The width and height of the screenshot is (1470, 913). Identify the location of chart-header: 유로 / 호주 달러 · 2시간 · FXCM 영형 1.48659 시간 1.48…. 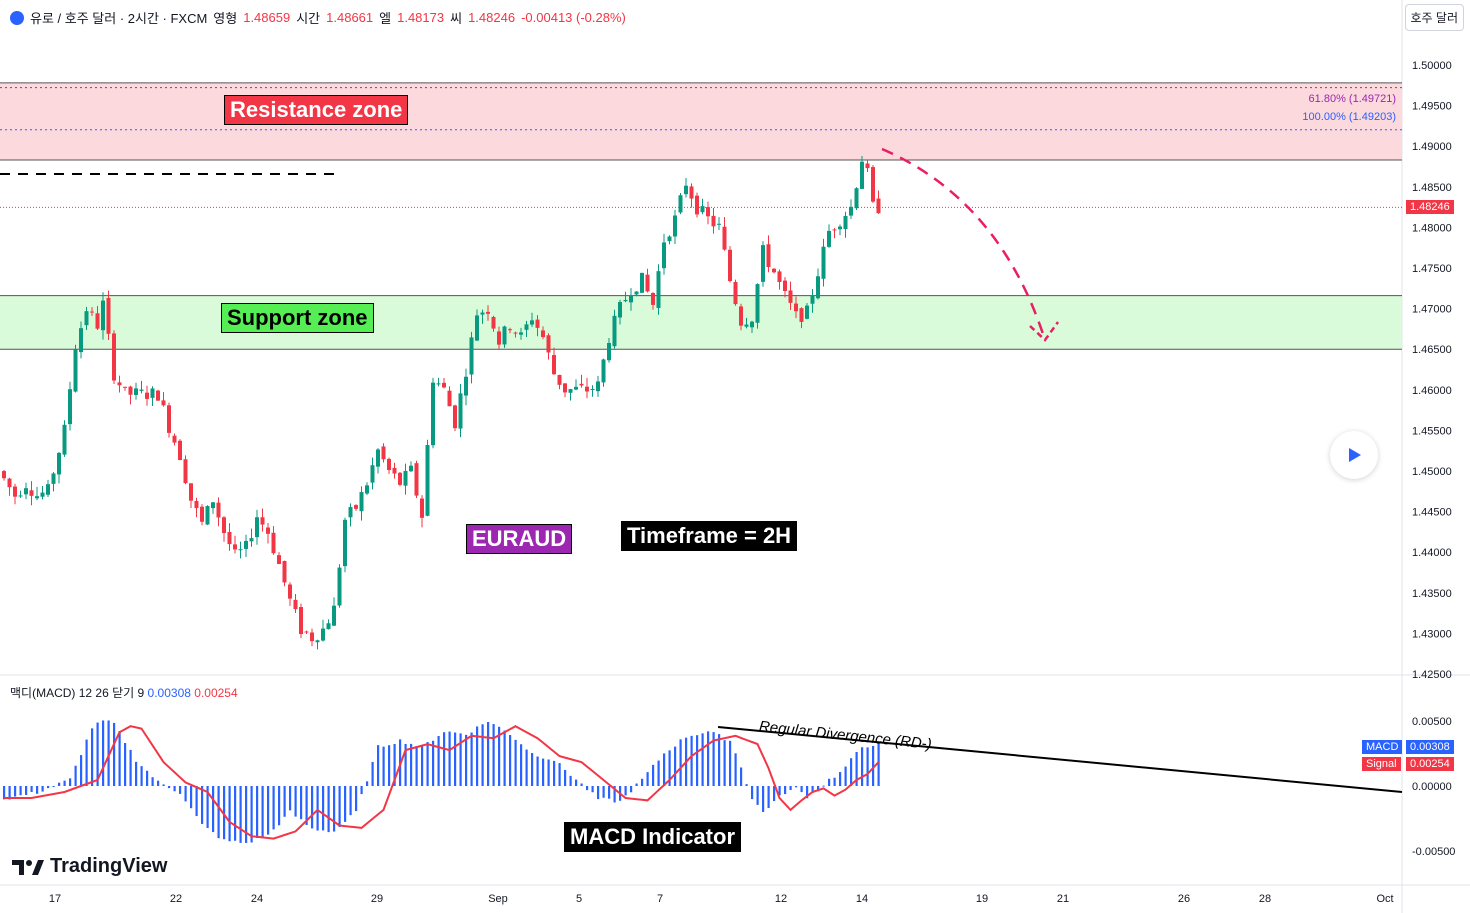
(318, 17).